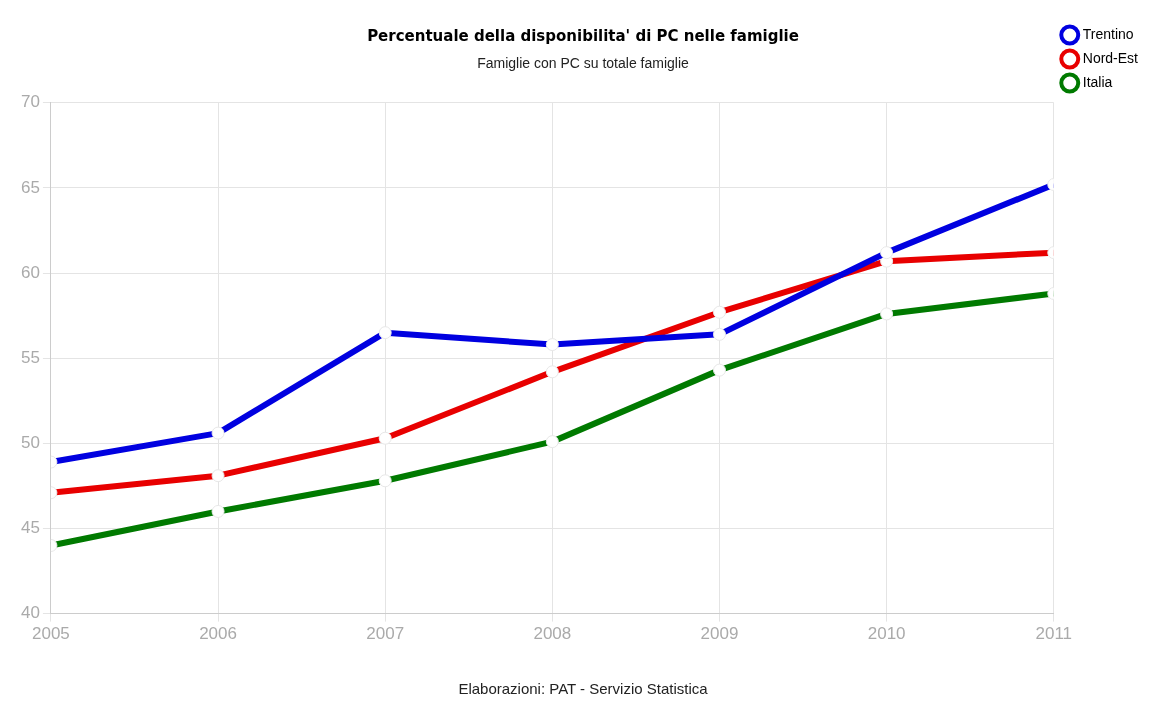 This screenshot has width=1169, height=719. What do you see at coordinates (1054, 634) in the screenshot?
I see `x-tick-label: 2011` at bounding box center [1054, 634].